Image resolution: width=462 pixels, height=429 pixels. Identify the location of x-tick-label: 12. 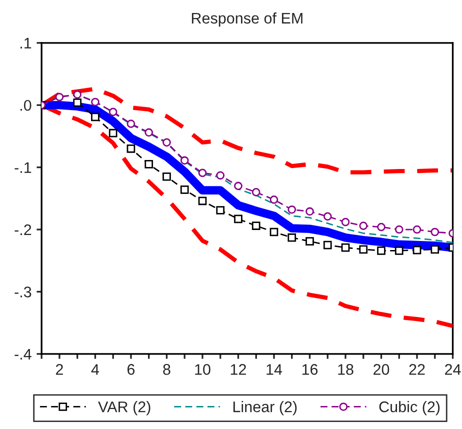
(238, 369).